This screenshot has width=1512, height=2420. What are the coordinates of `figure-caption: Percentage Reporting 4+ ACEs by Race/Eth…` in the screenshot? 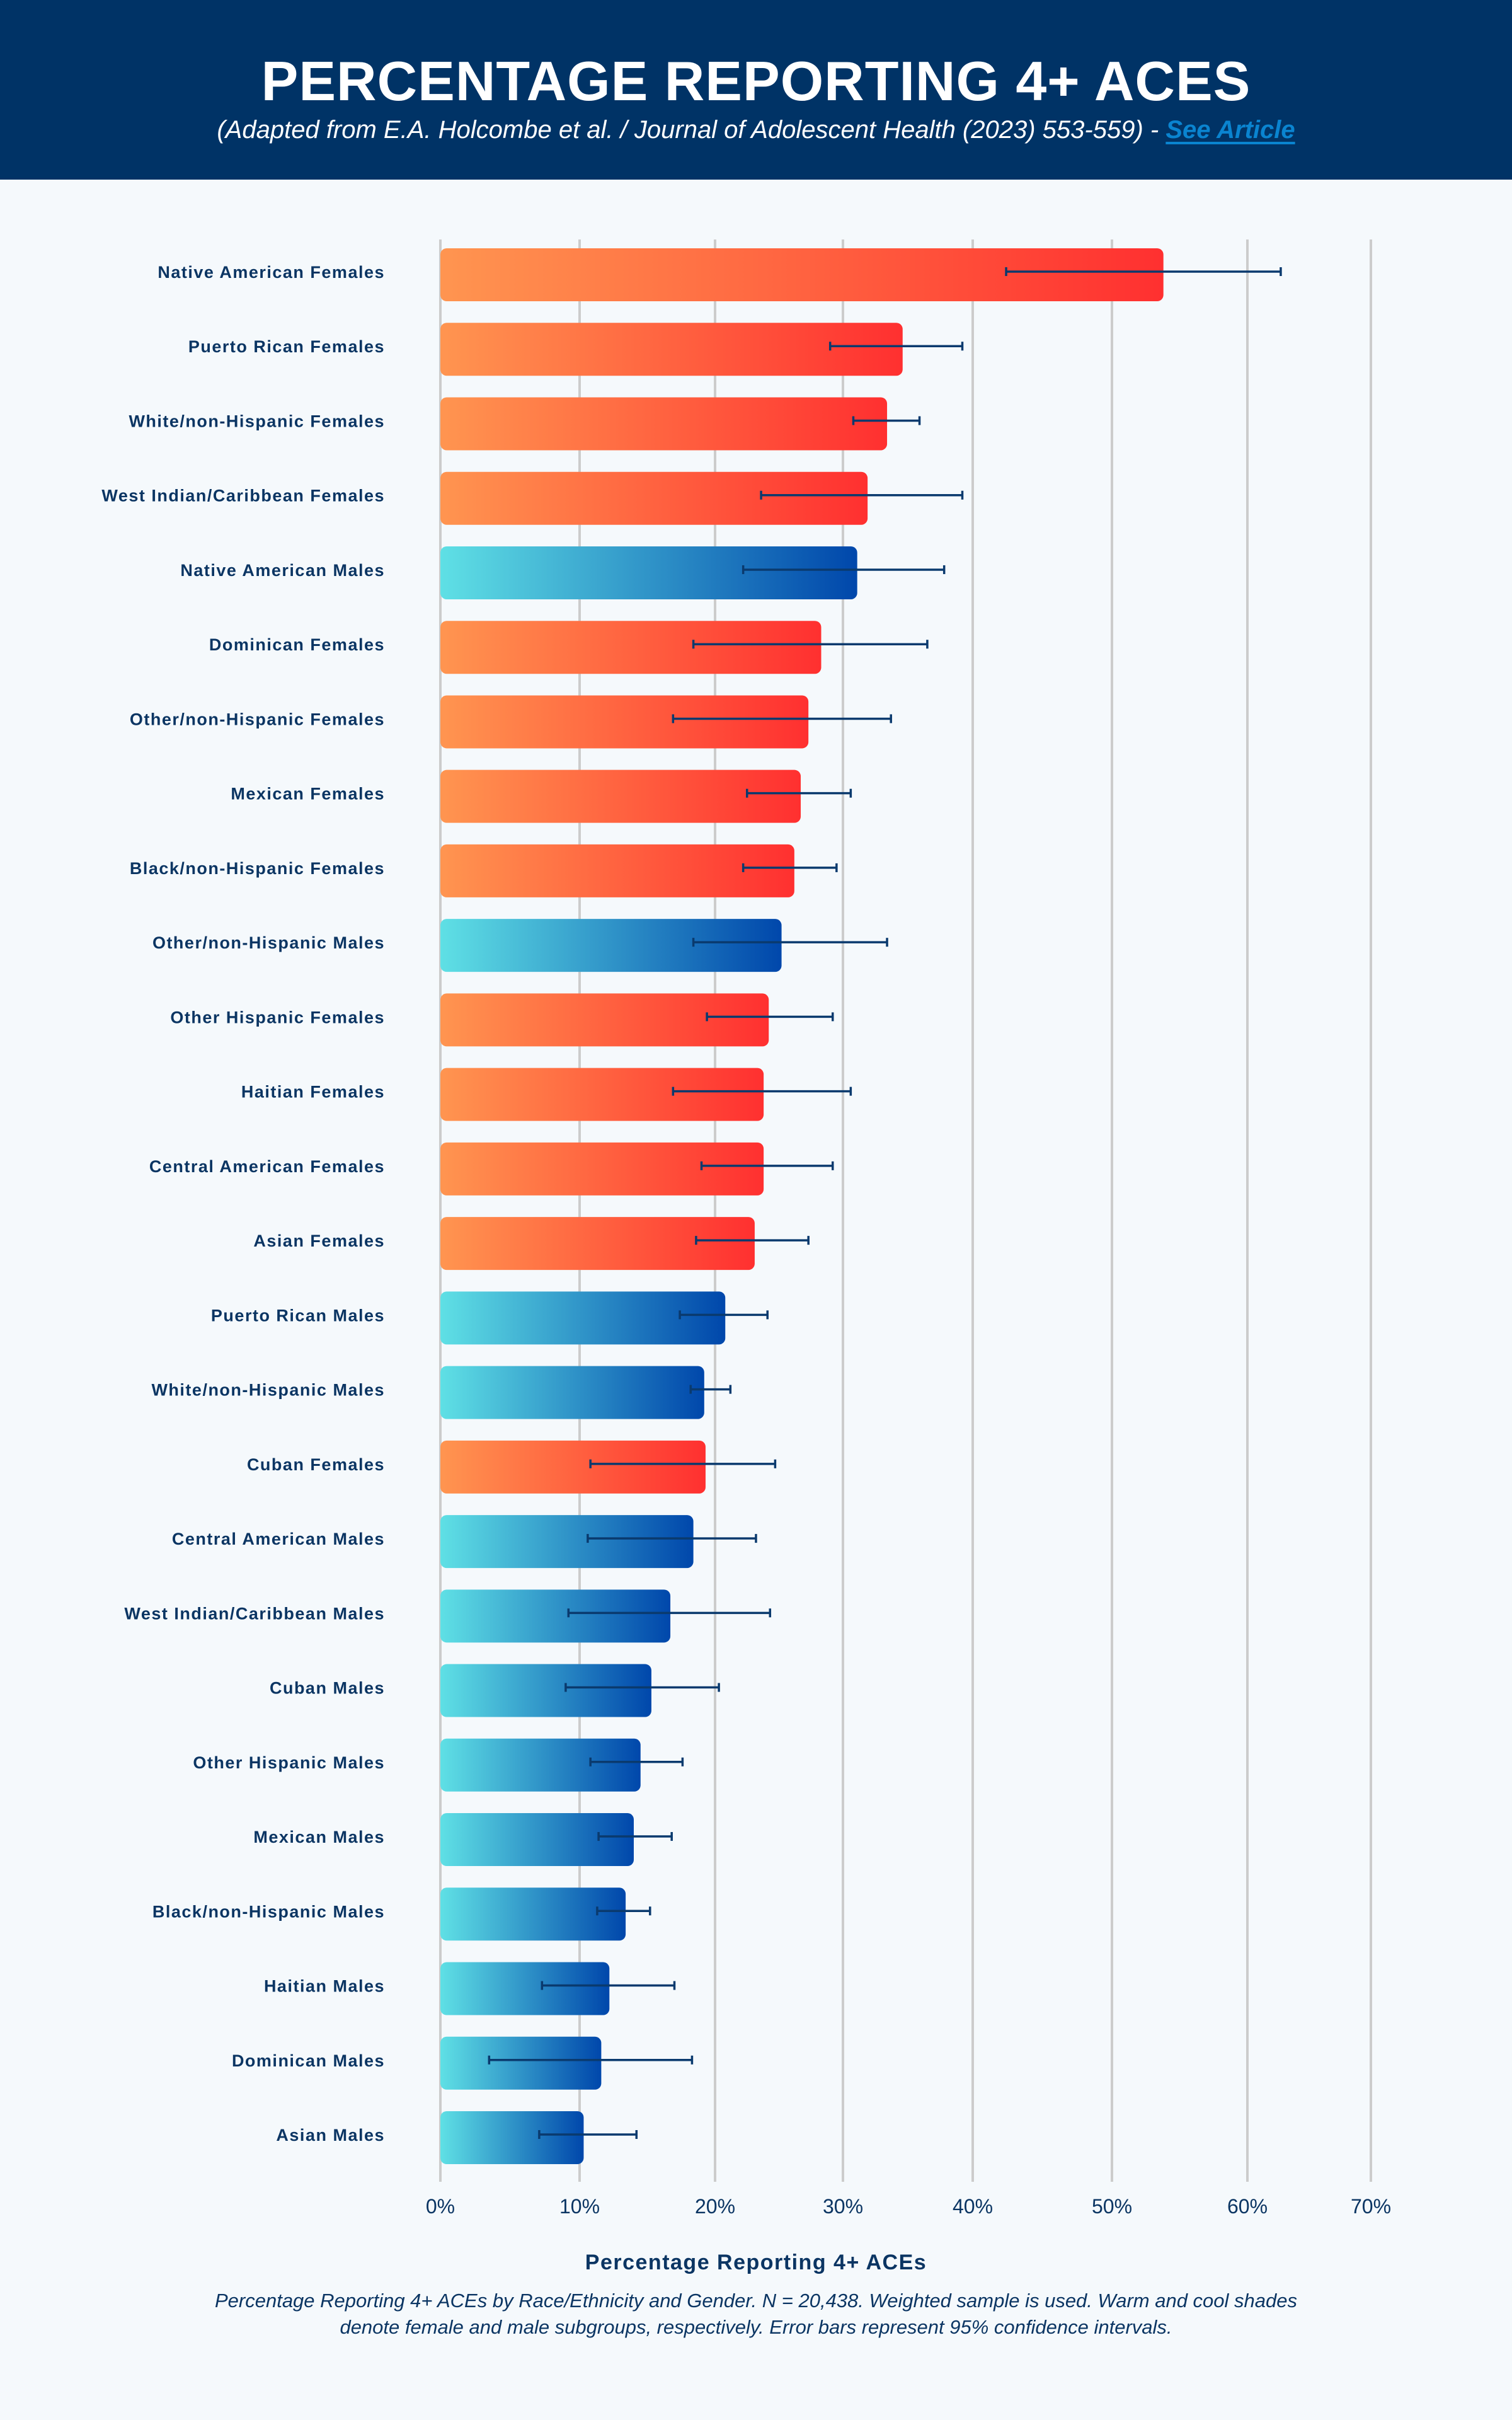 It's located at (756, 2314).